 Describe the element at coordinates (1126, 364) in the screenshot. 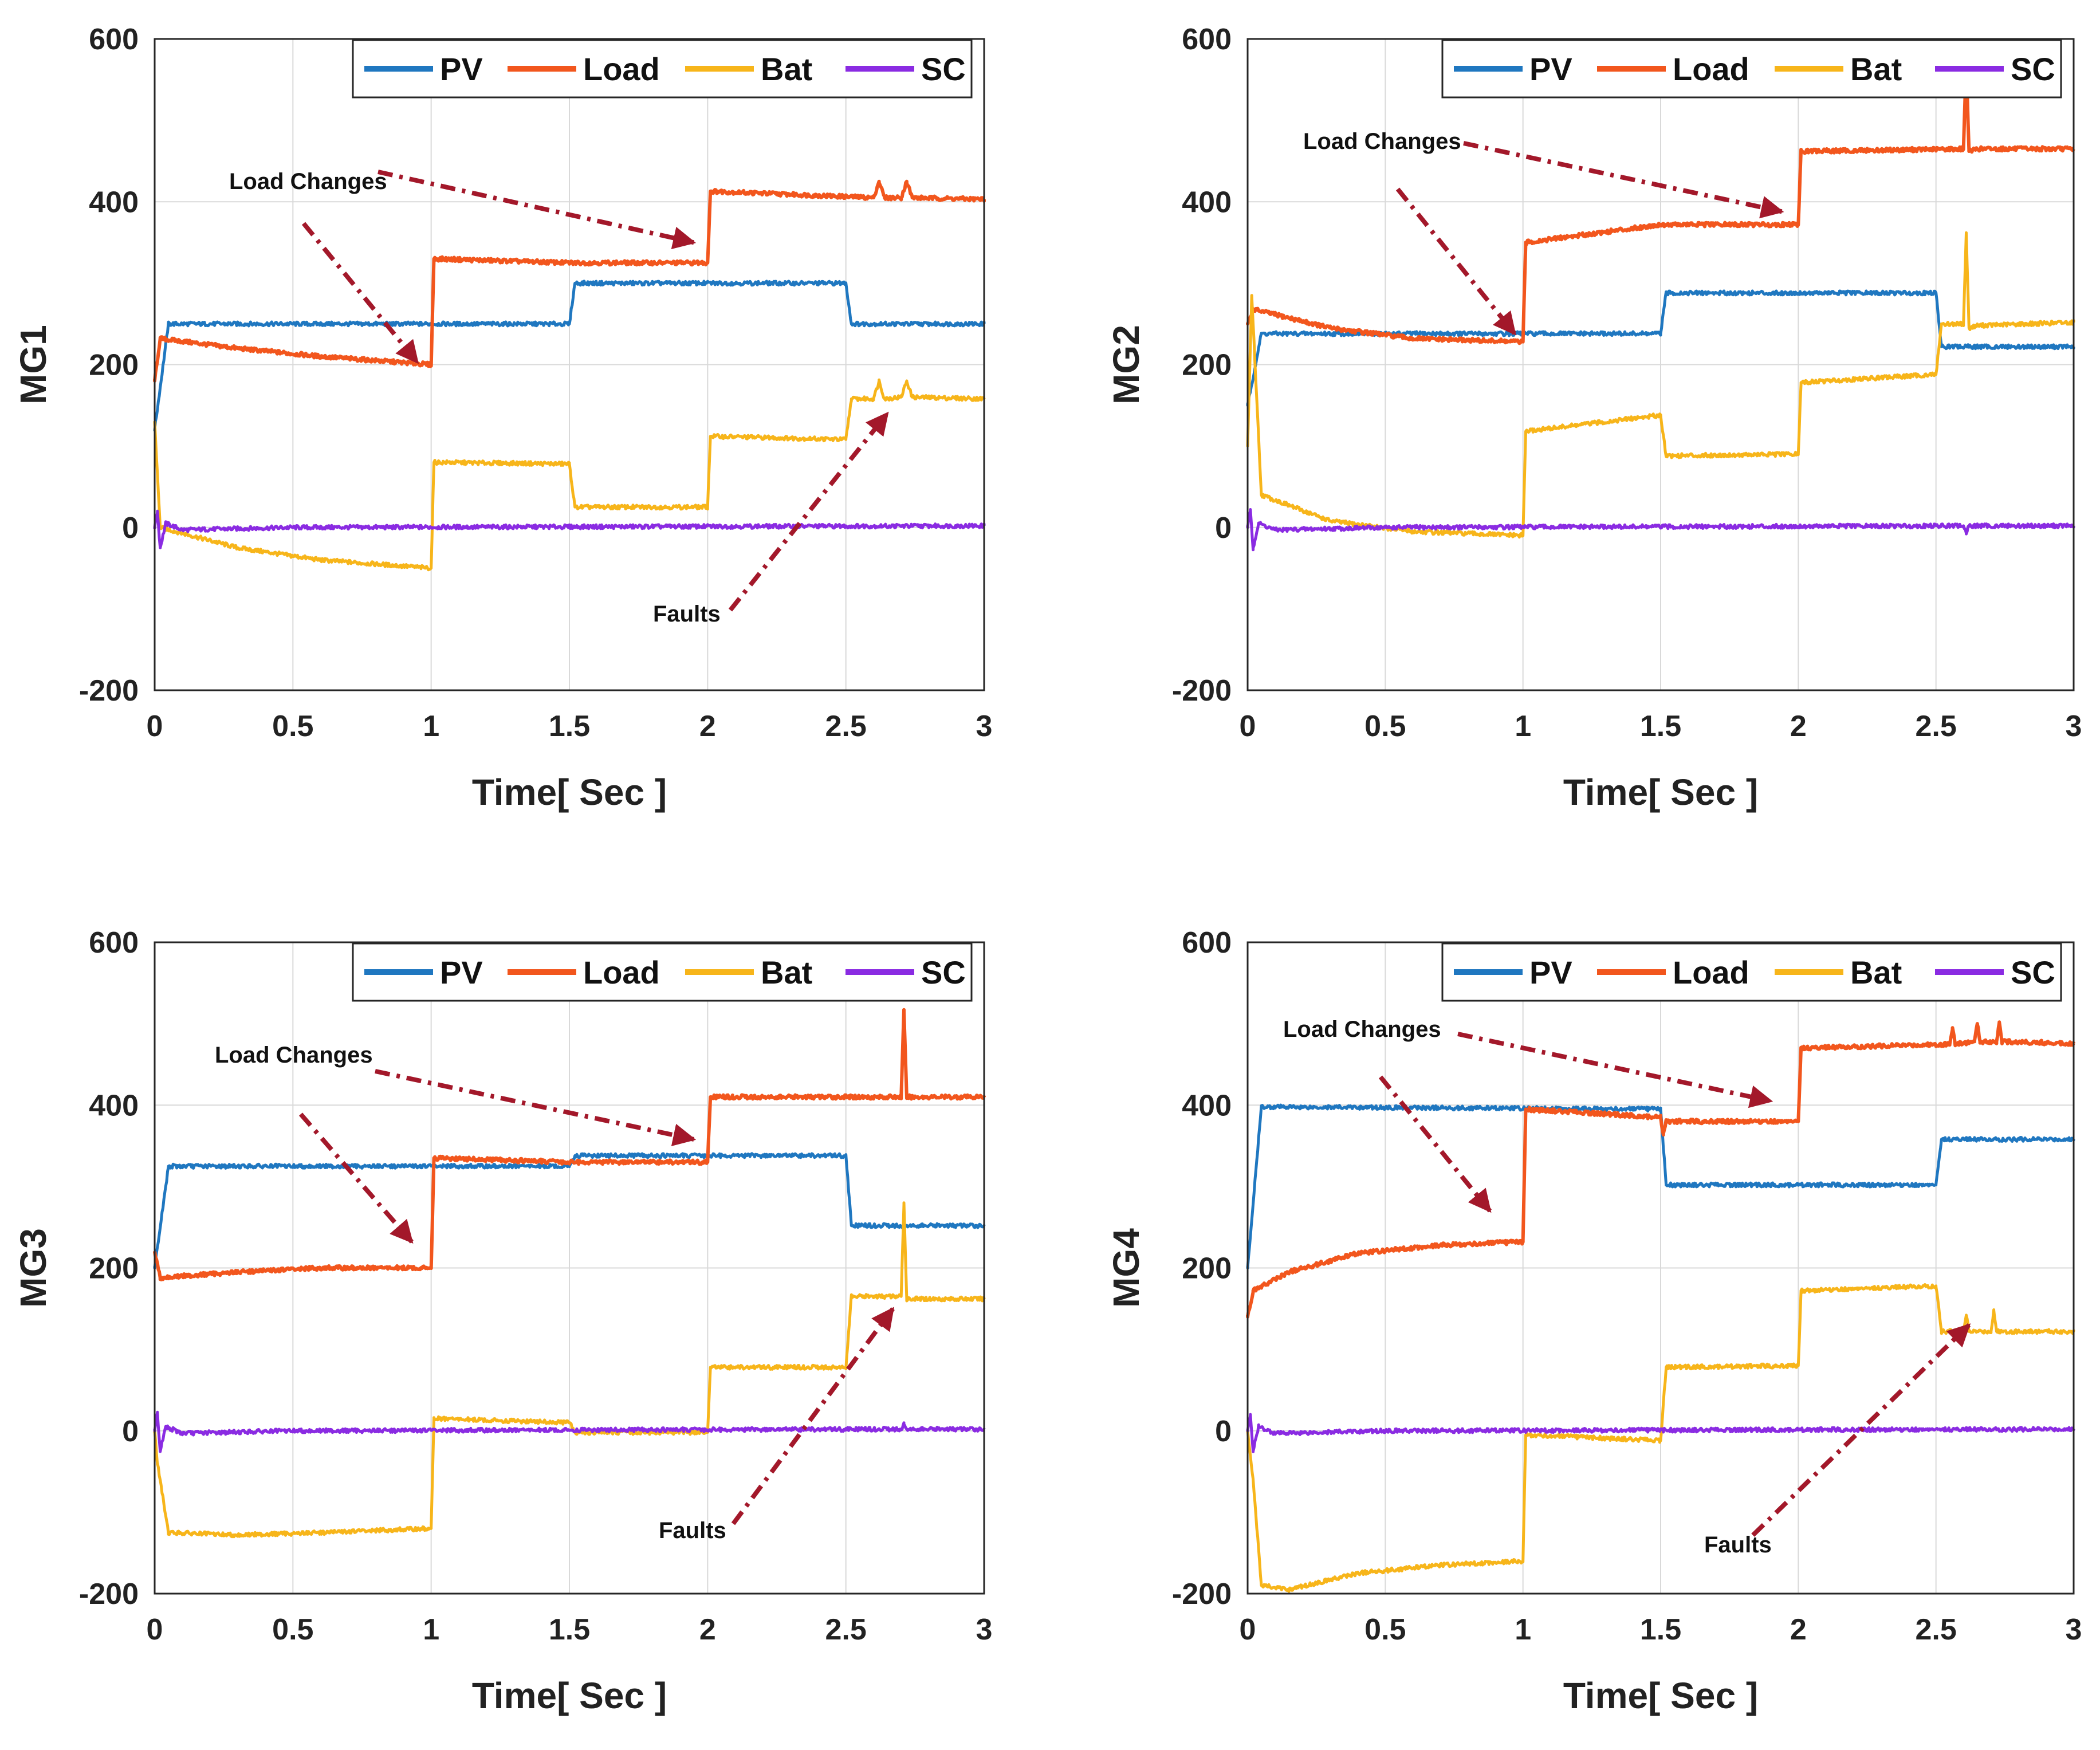

I see `y-axis-label: MG2` at that location.